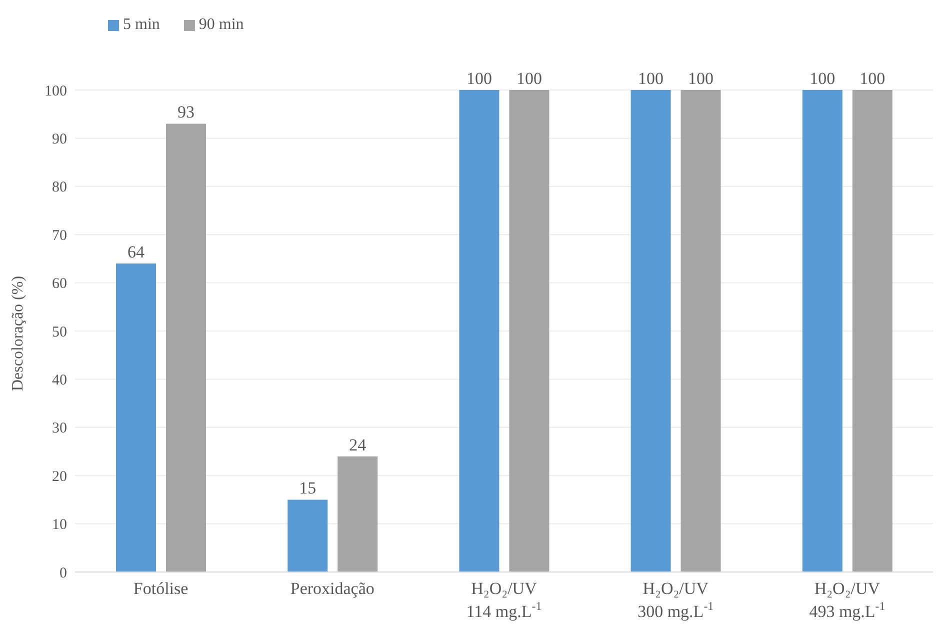  I want to click on y-tick-label: 20, so click(59, 476).